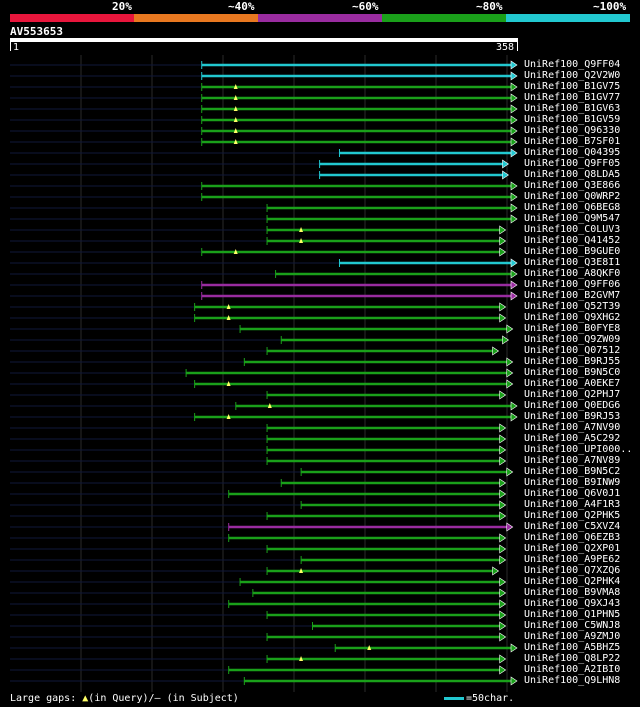 Image resolution: width=640 pixels, height=707 pixels. Describe the element at coordinates (365, 6) in the screenshot. I see `scale-label-60: ~60%` at that location.